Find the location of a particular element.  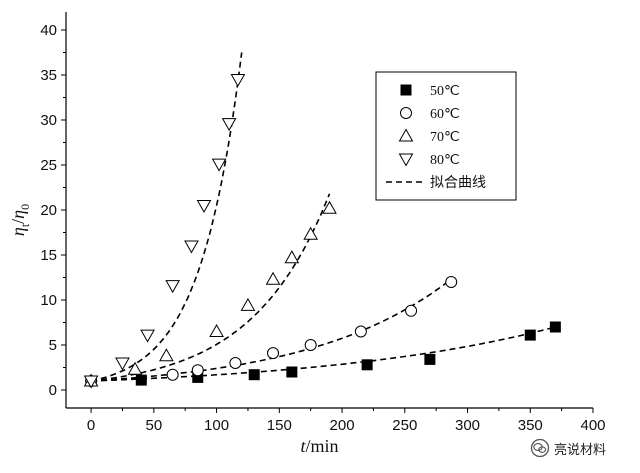

y-tick-label: 30 is located at coordinates (48, 120).